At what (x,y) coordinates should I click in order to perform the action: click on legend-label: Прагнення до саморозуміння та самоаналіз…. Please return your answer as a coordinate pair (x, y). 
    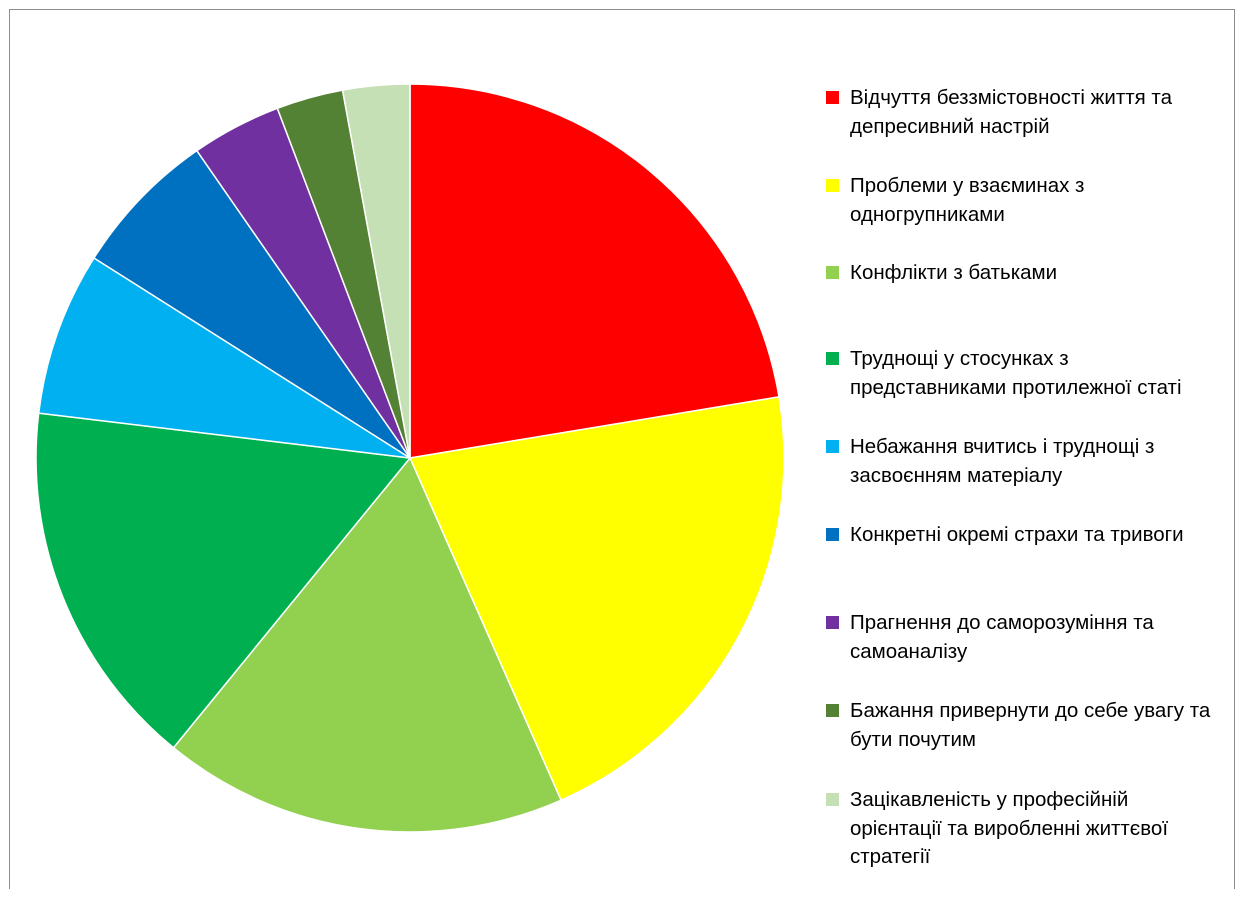
    Looking at the image, I should click on (1002, 637).